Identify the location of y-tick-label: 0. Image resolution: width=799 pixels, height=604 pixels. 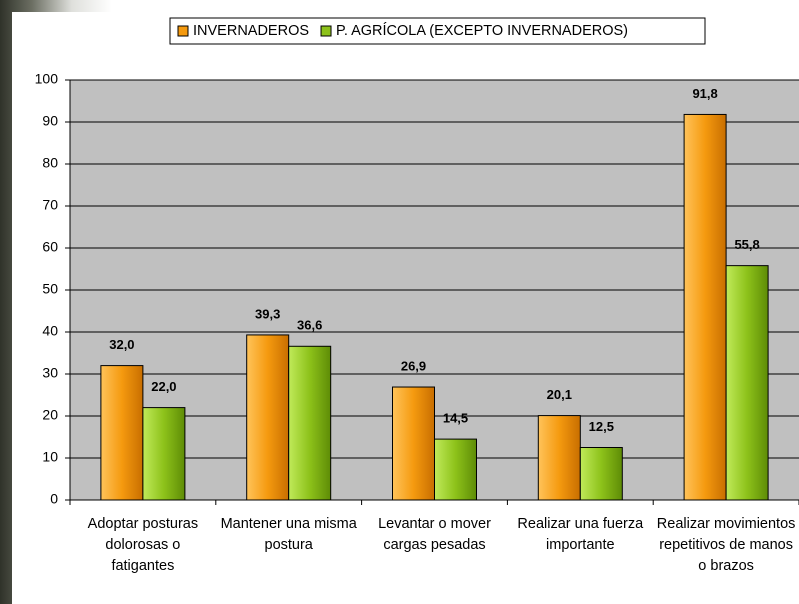
(54, 499).